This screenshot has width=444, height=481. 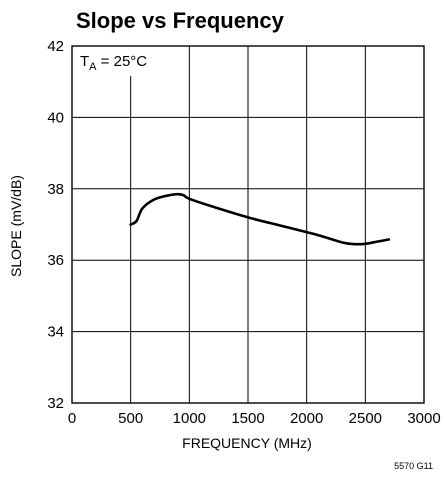 I want to click on x-tick-label-1500: 1500, so click(x=247, y=418).